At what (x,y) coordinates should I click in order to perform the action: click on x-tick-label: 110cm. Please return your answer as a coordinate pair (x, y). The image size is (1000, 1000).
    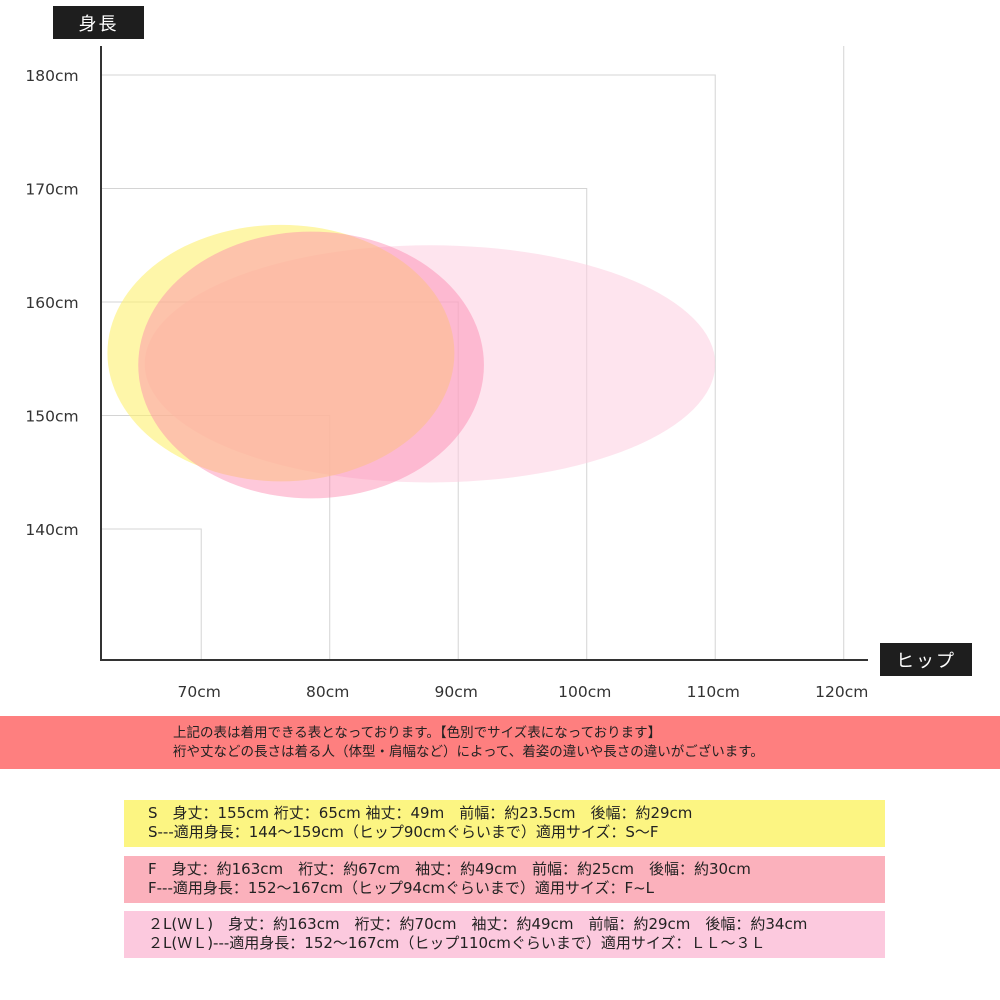
    Looking at the image, I should click on (713, 691).